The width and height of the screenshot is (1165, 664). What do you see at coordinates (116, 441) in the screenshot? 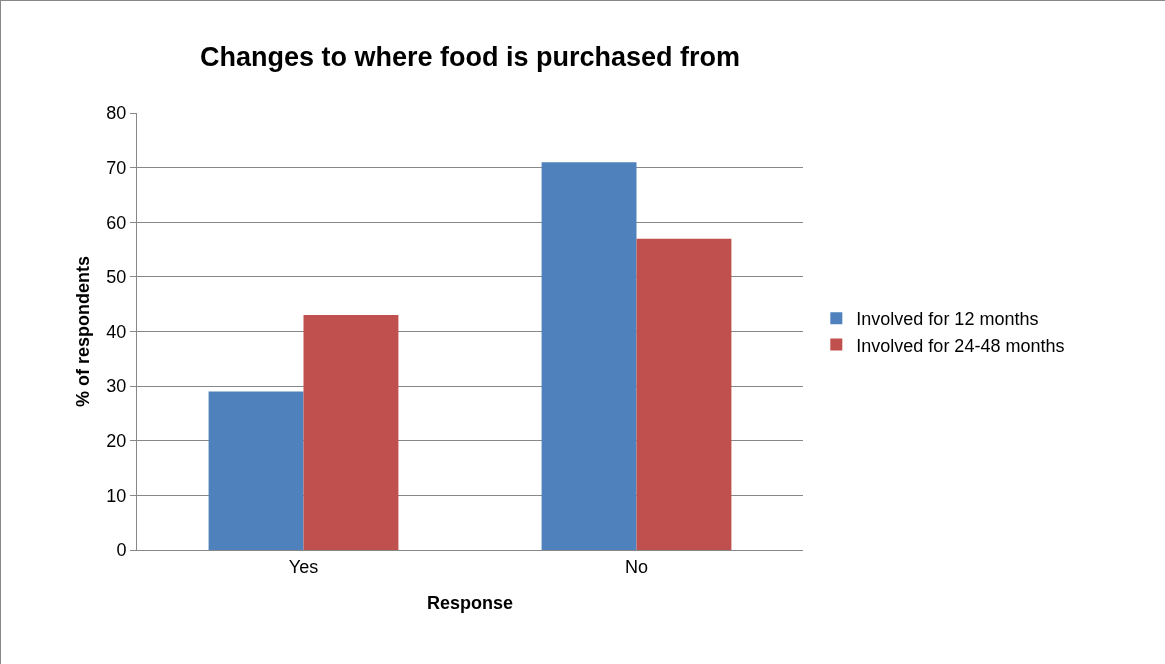
I see `y-tick-label: 20` at bounding box center [116, 441].